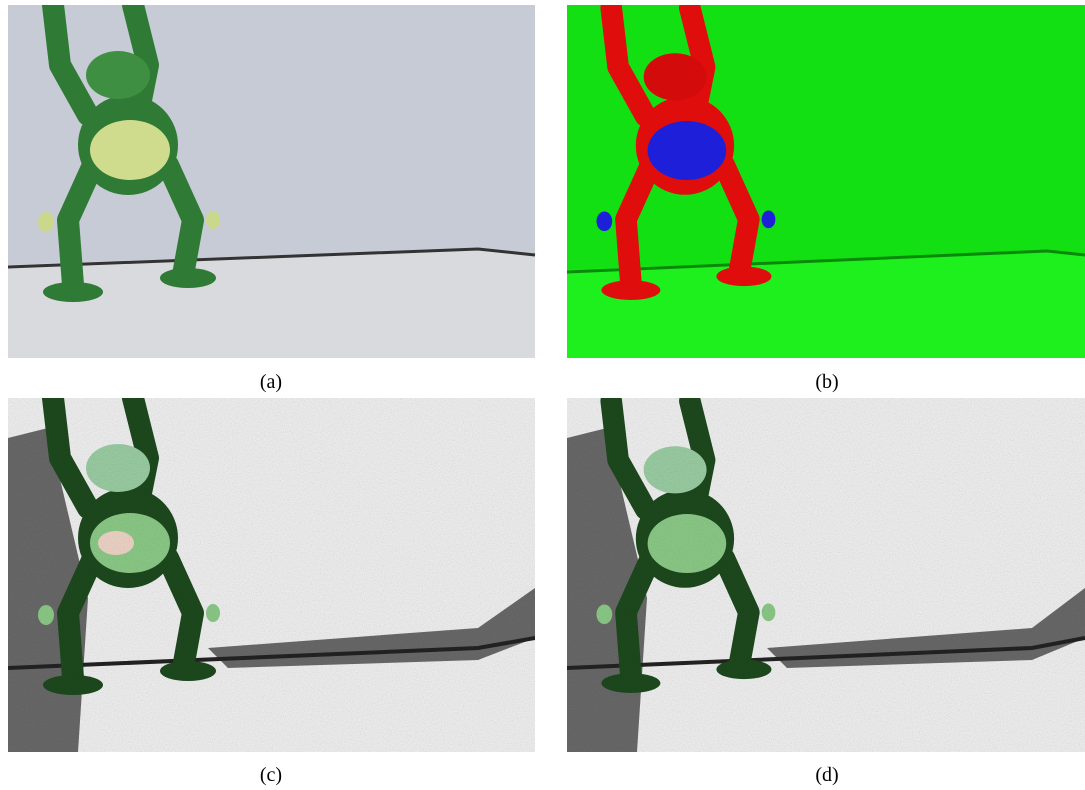 The height and width of the screenshot is (790, 1085). What do you see at coordinates (271, 775) in the screenshot?
I see `caption: (c)` at bounding box center [271, 775].